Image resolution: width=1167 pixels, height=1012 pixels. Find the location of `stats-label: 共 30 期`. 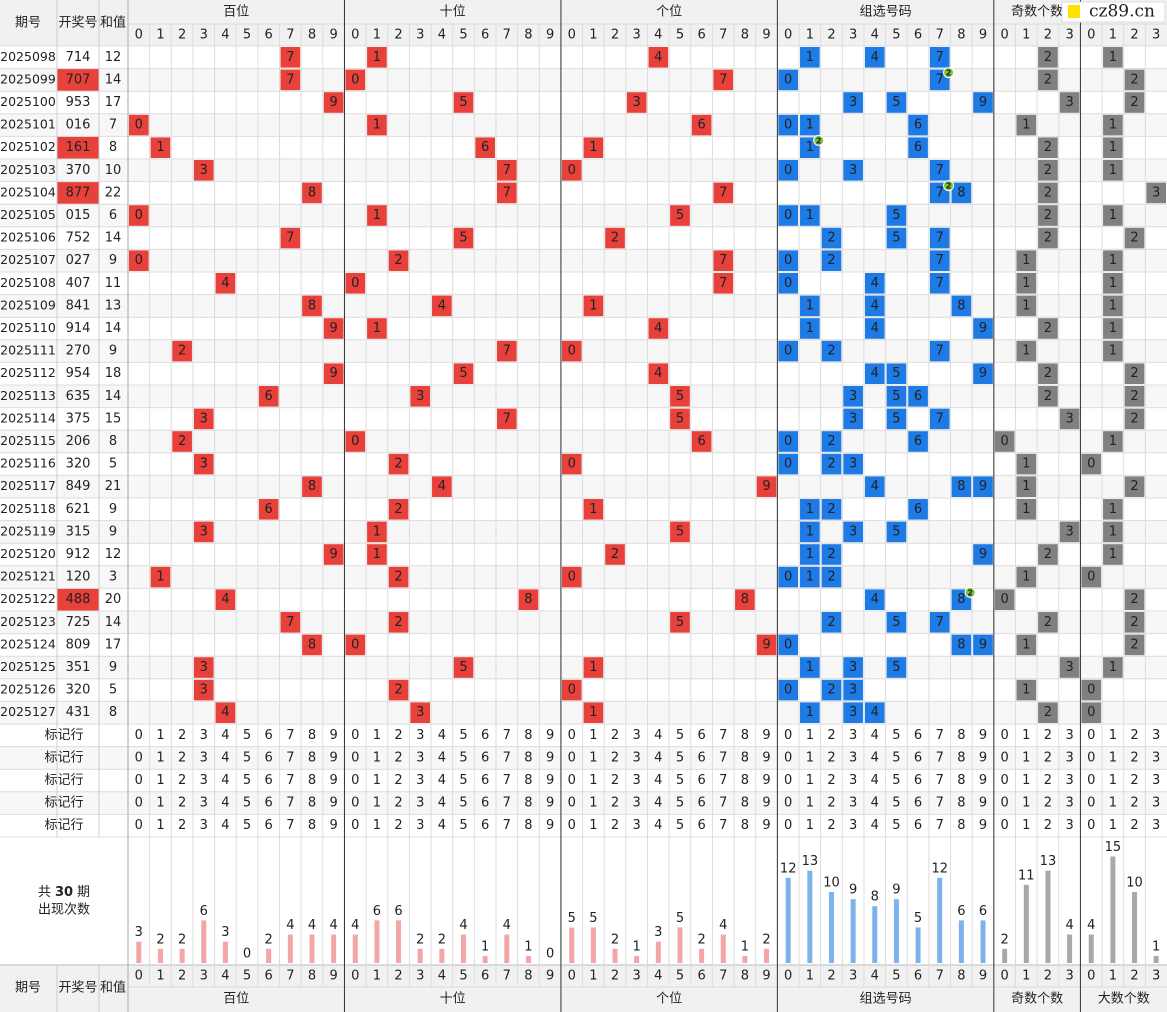

stats-label: 共 30 期 is located at coordinates (64, 892).